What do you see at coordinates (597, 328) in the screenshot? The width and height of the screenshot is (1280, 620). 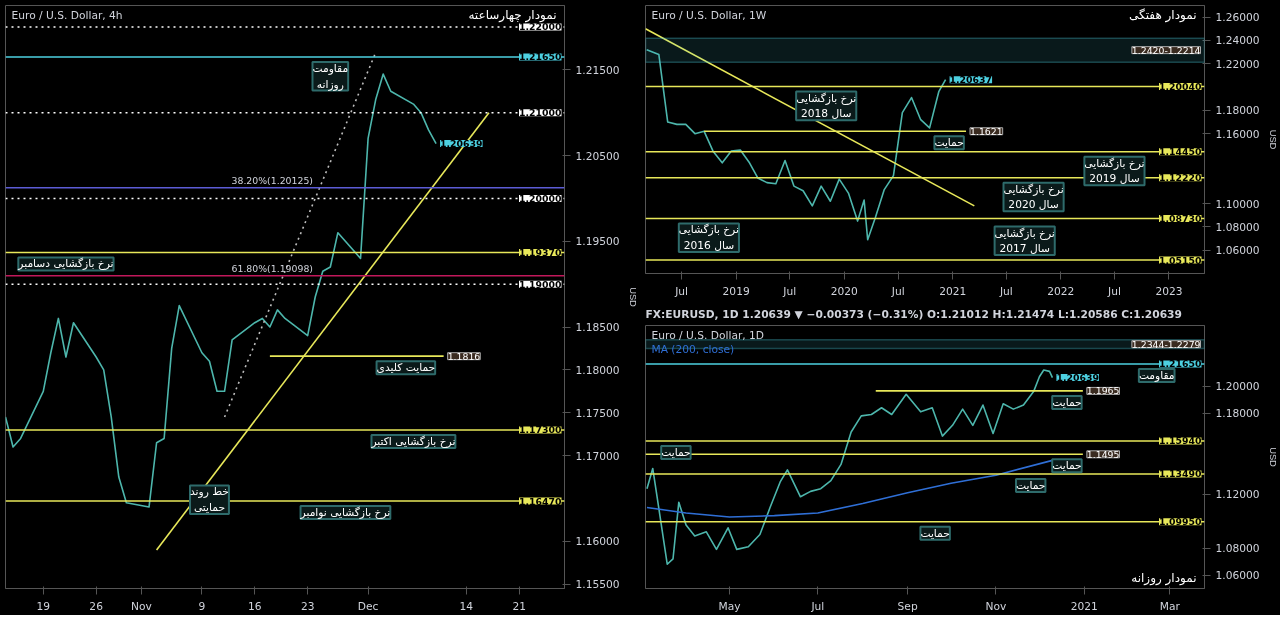 I see `y-tick-label: 1.18500` at bounding box center [597, 328].